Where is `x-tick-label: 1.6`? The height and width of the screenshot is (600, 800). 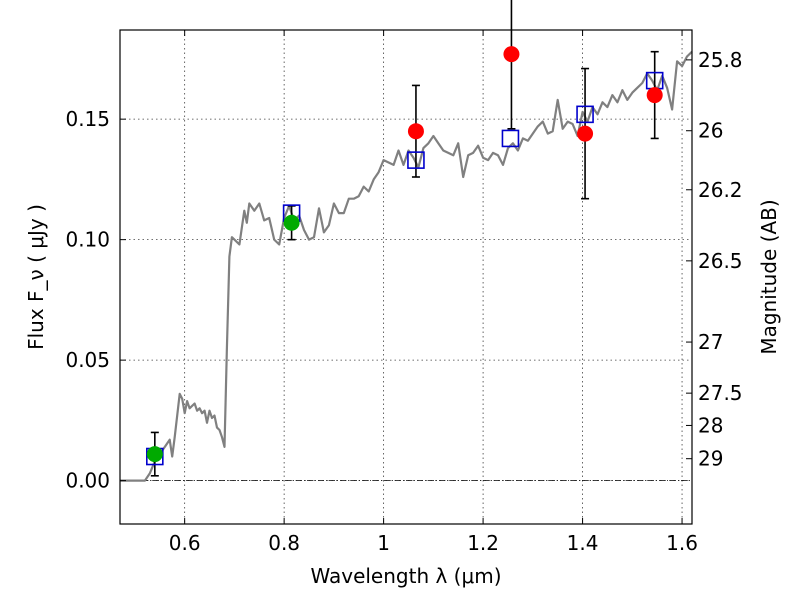 x-tick-label: 1.6 is located at coordinates (682, 543).